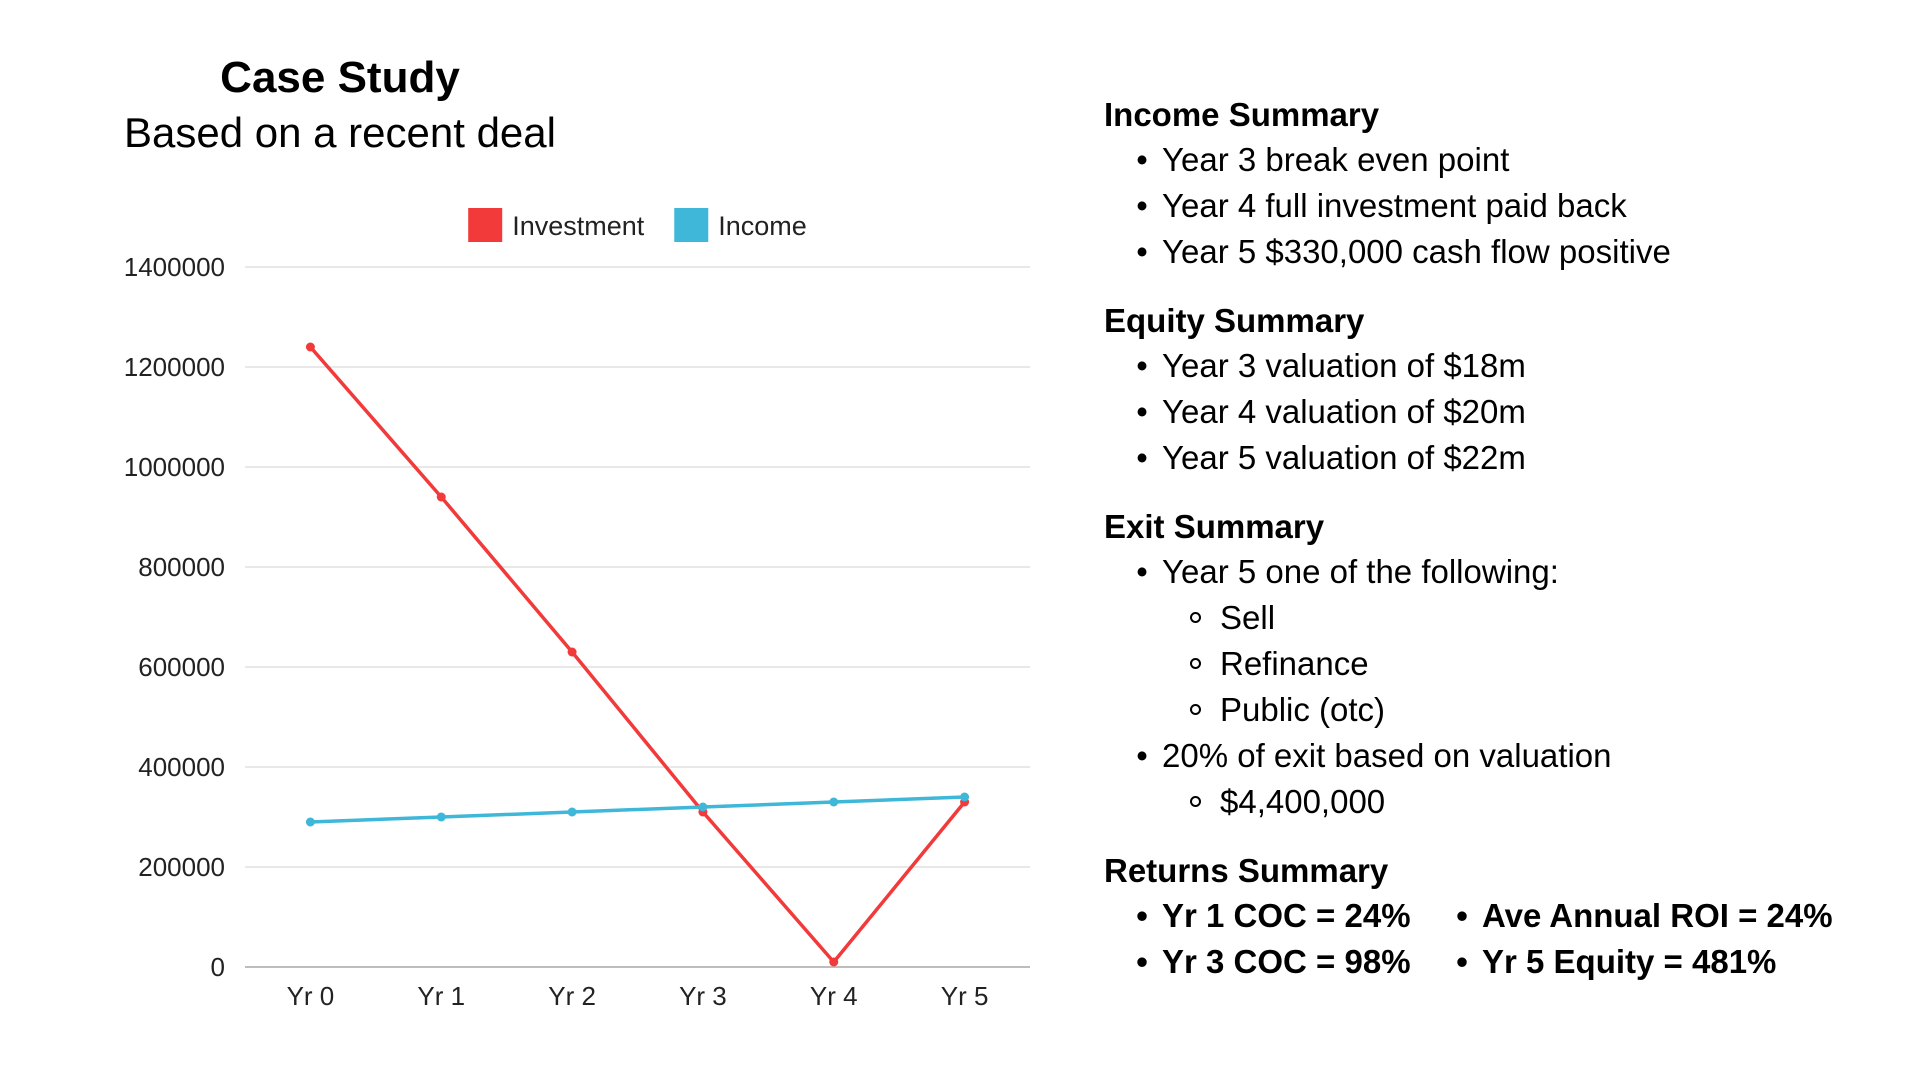 The width and height of the screenshot is (1920, 1080). I want to click on x-axis: Yr 0 Yr 1 Yr 2 Yr 3 Yr 4 Yr 5, so click(638, 996).